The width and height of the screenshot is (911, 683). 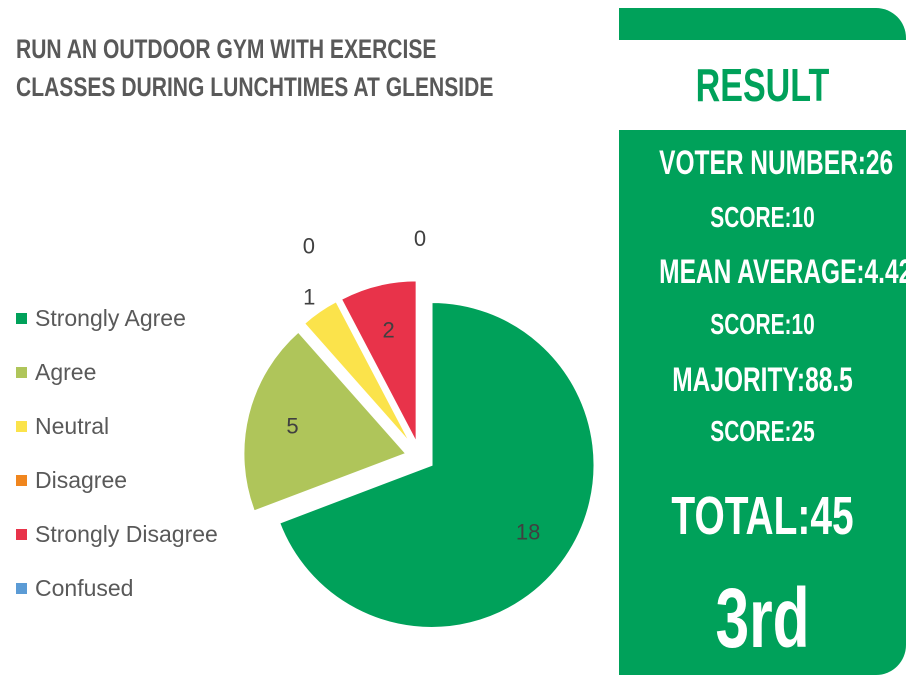 I want to click on legend-item-disagree: Disagree, so click(x=117, y=480).